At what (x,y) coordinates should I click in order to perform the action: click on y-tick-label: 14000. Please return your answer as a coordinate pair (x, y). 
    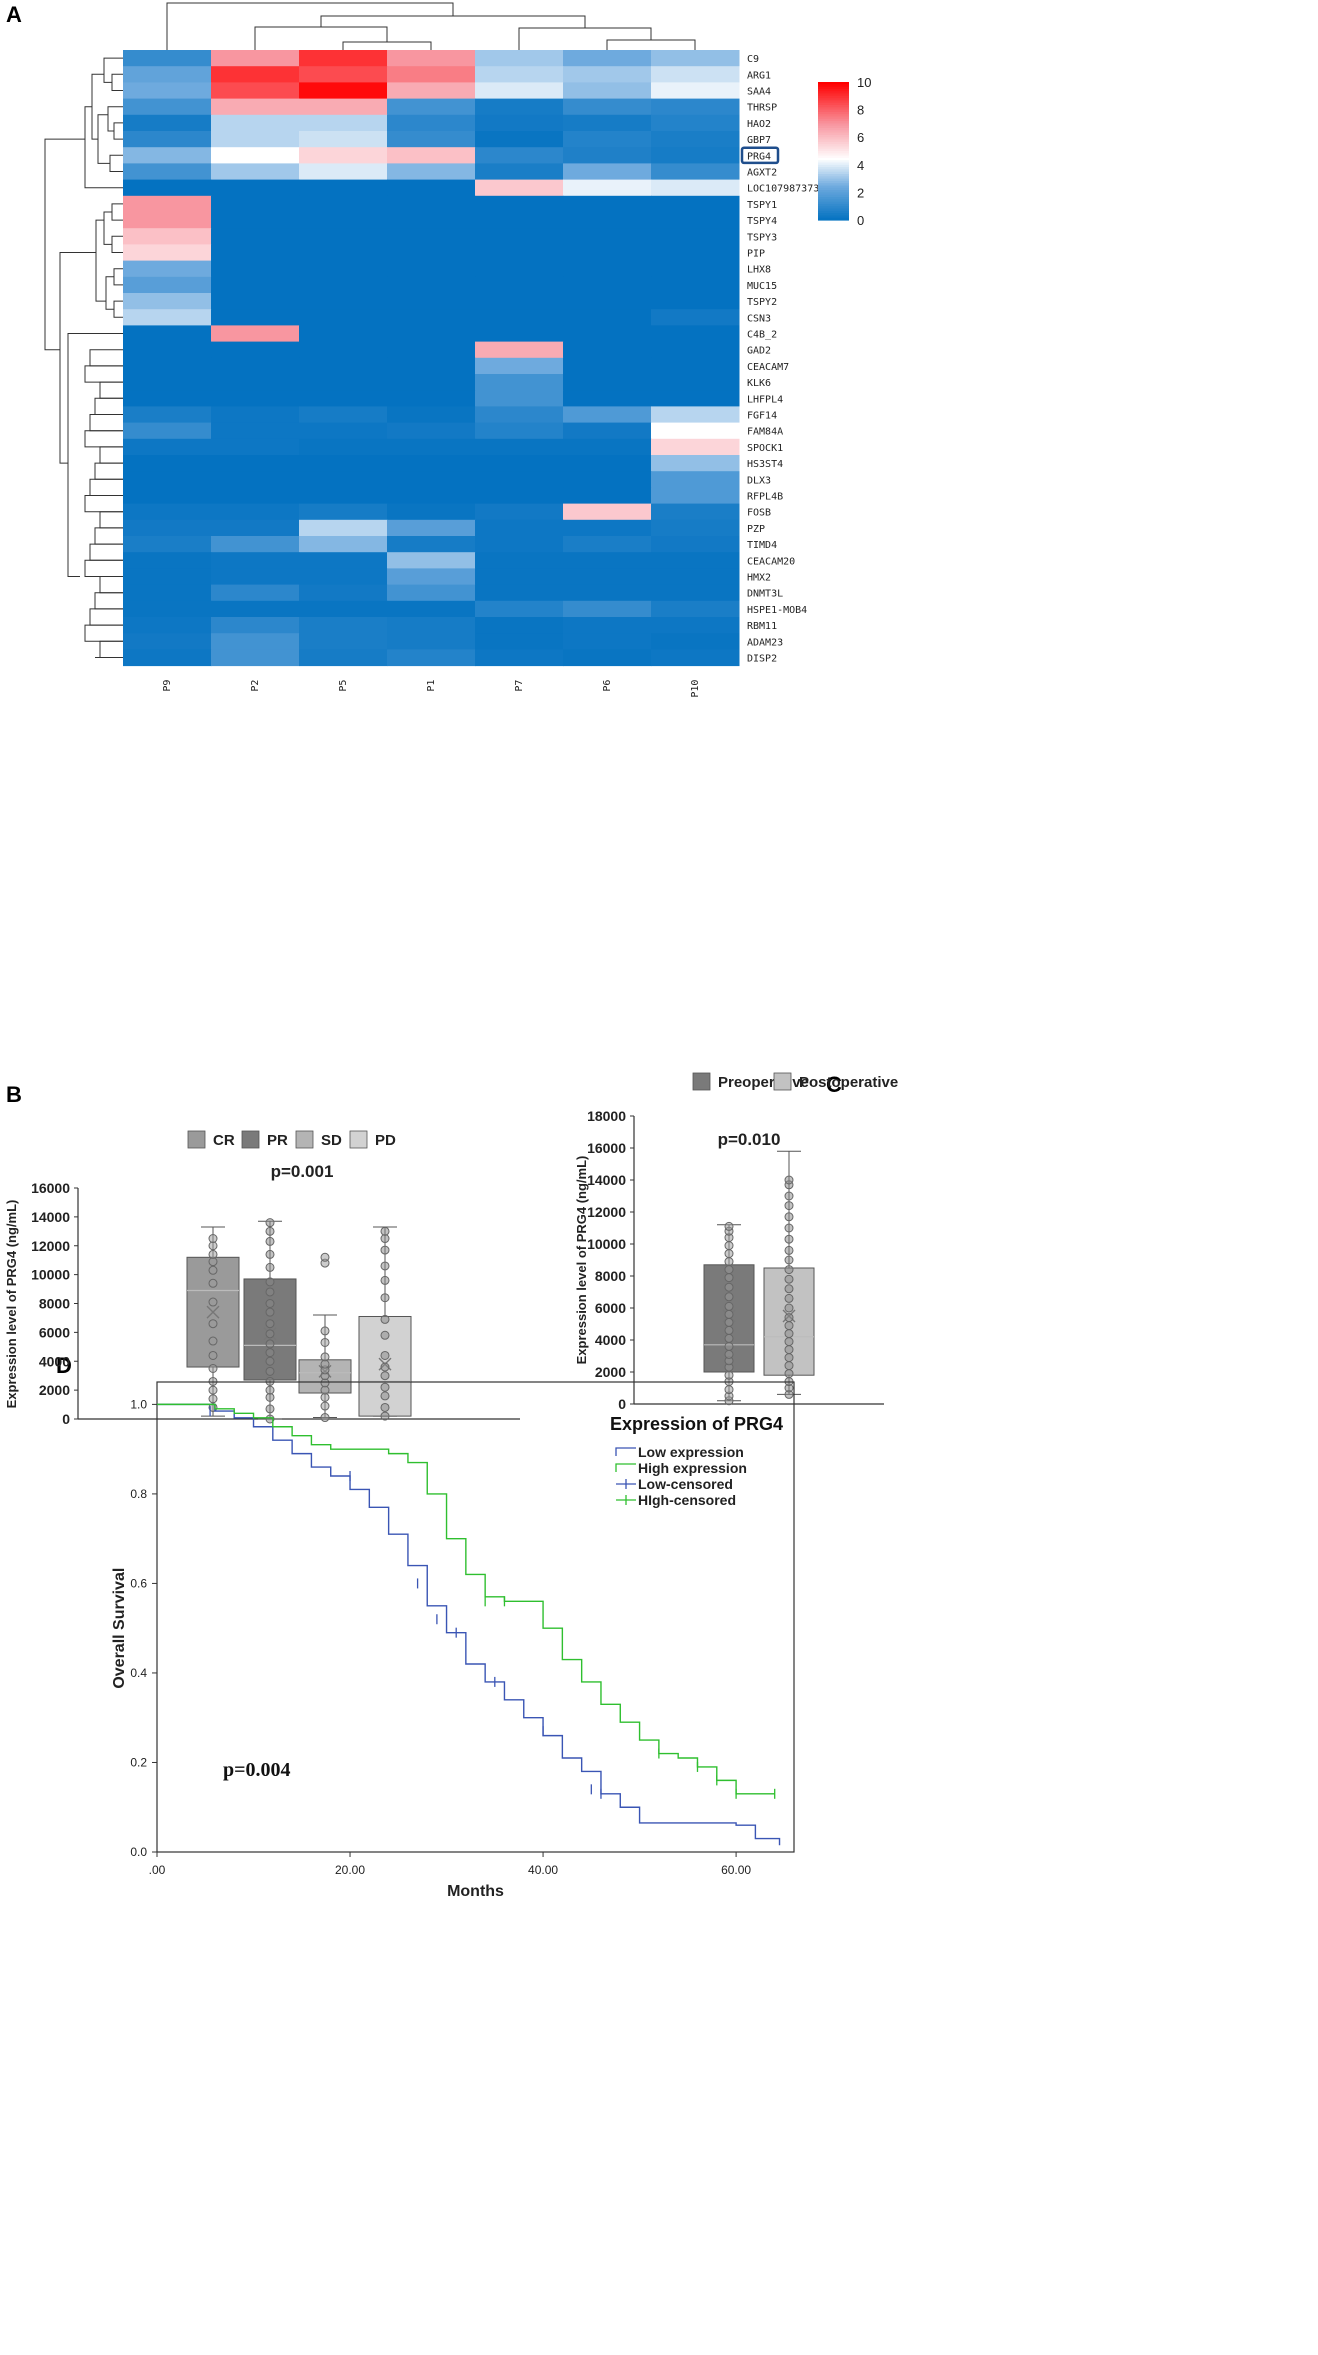
    Looking at the image, I should click on (606, 1180).